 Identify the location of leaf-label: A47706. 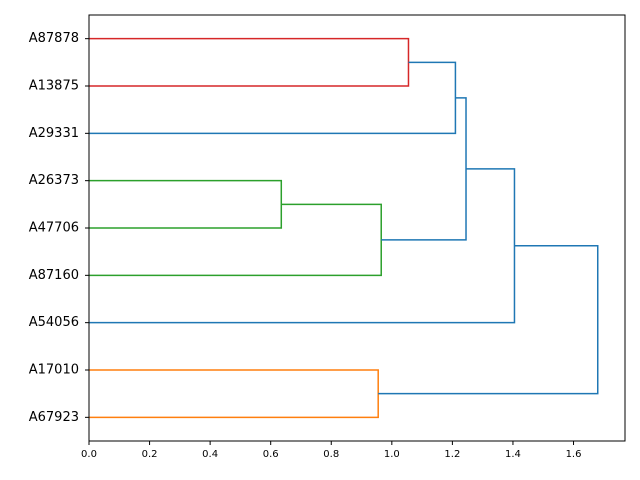
(54, 228).